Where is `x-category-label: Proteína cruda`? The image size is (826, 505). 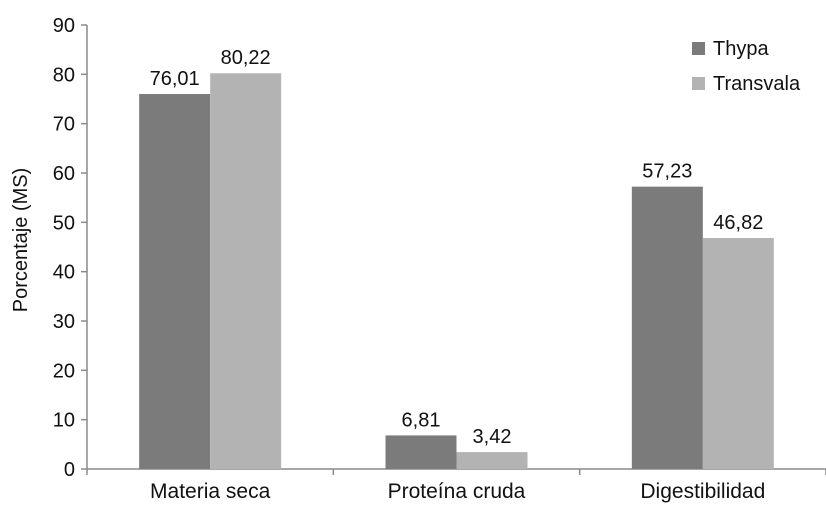
x-category-label: Proteína cruda is located at coordinates (457, 491).